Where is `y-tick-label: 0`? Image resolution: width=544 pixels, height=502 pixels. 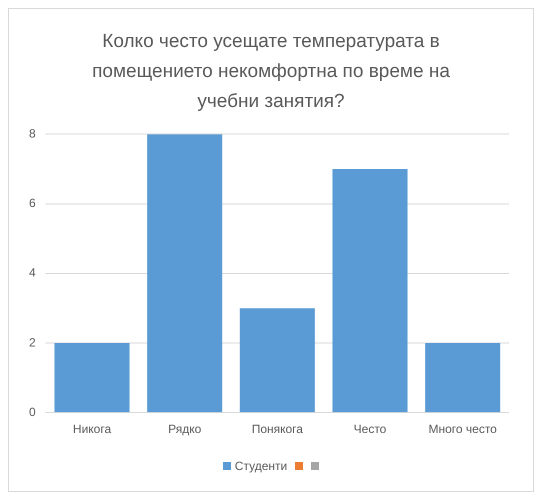
y-tick-label: 0 is located at coordinates (32, 411).